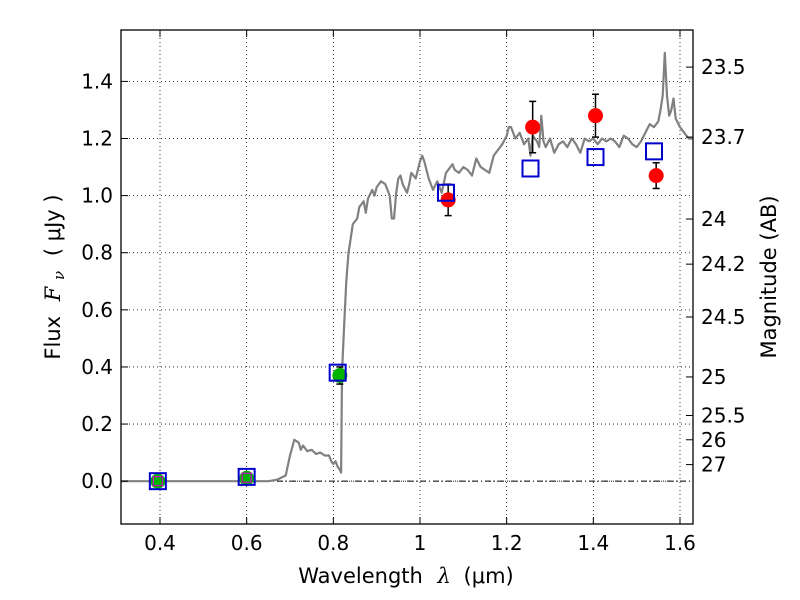 The height and width of the screenshot is (600, 800). Describe the element at coordinates (769, 276) in the screenshot. I see `y2-axis-title: Magnitude (AB)` at that location.